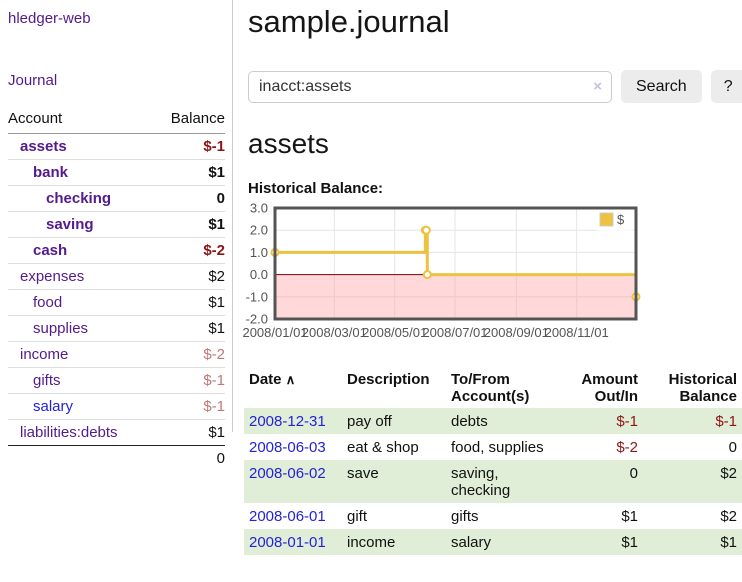 The image size is (742, 582). Describe the element at coordinates (79, 198) in the screenshot. I see `account-link: checking` at that location.